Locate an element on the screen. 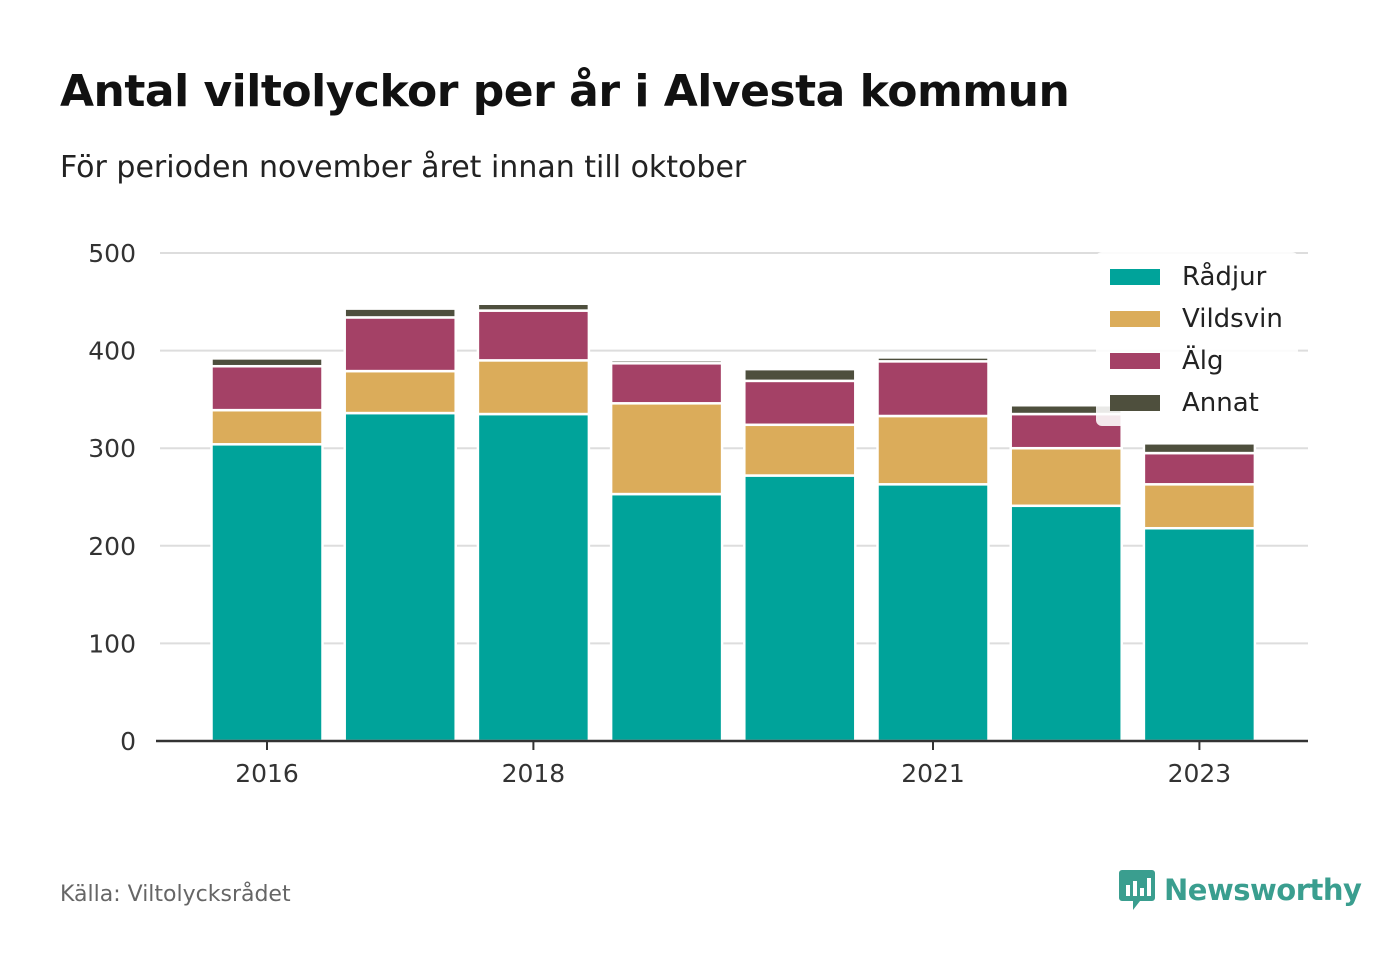 Image resolution: width=1400 pixels, height=973 pixels. legend-label: Vildsvin is located at coordinates (1232, 319).